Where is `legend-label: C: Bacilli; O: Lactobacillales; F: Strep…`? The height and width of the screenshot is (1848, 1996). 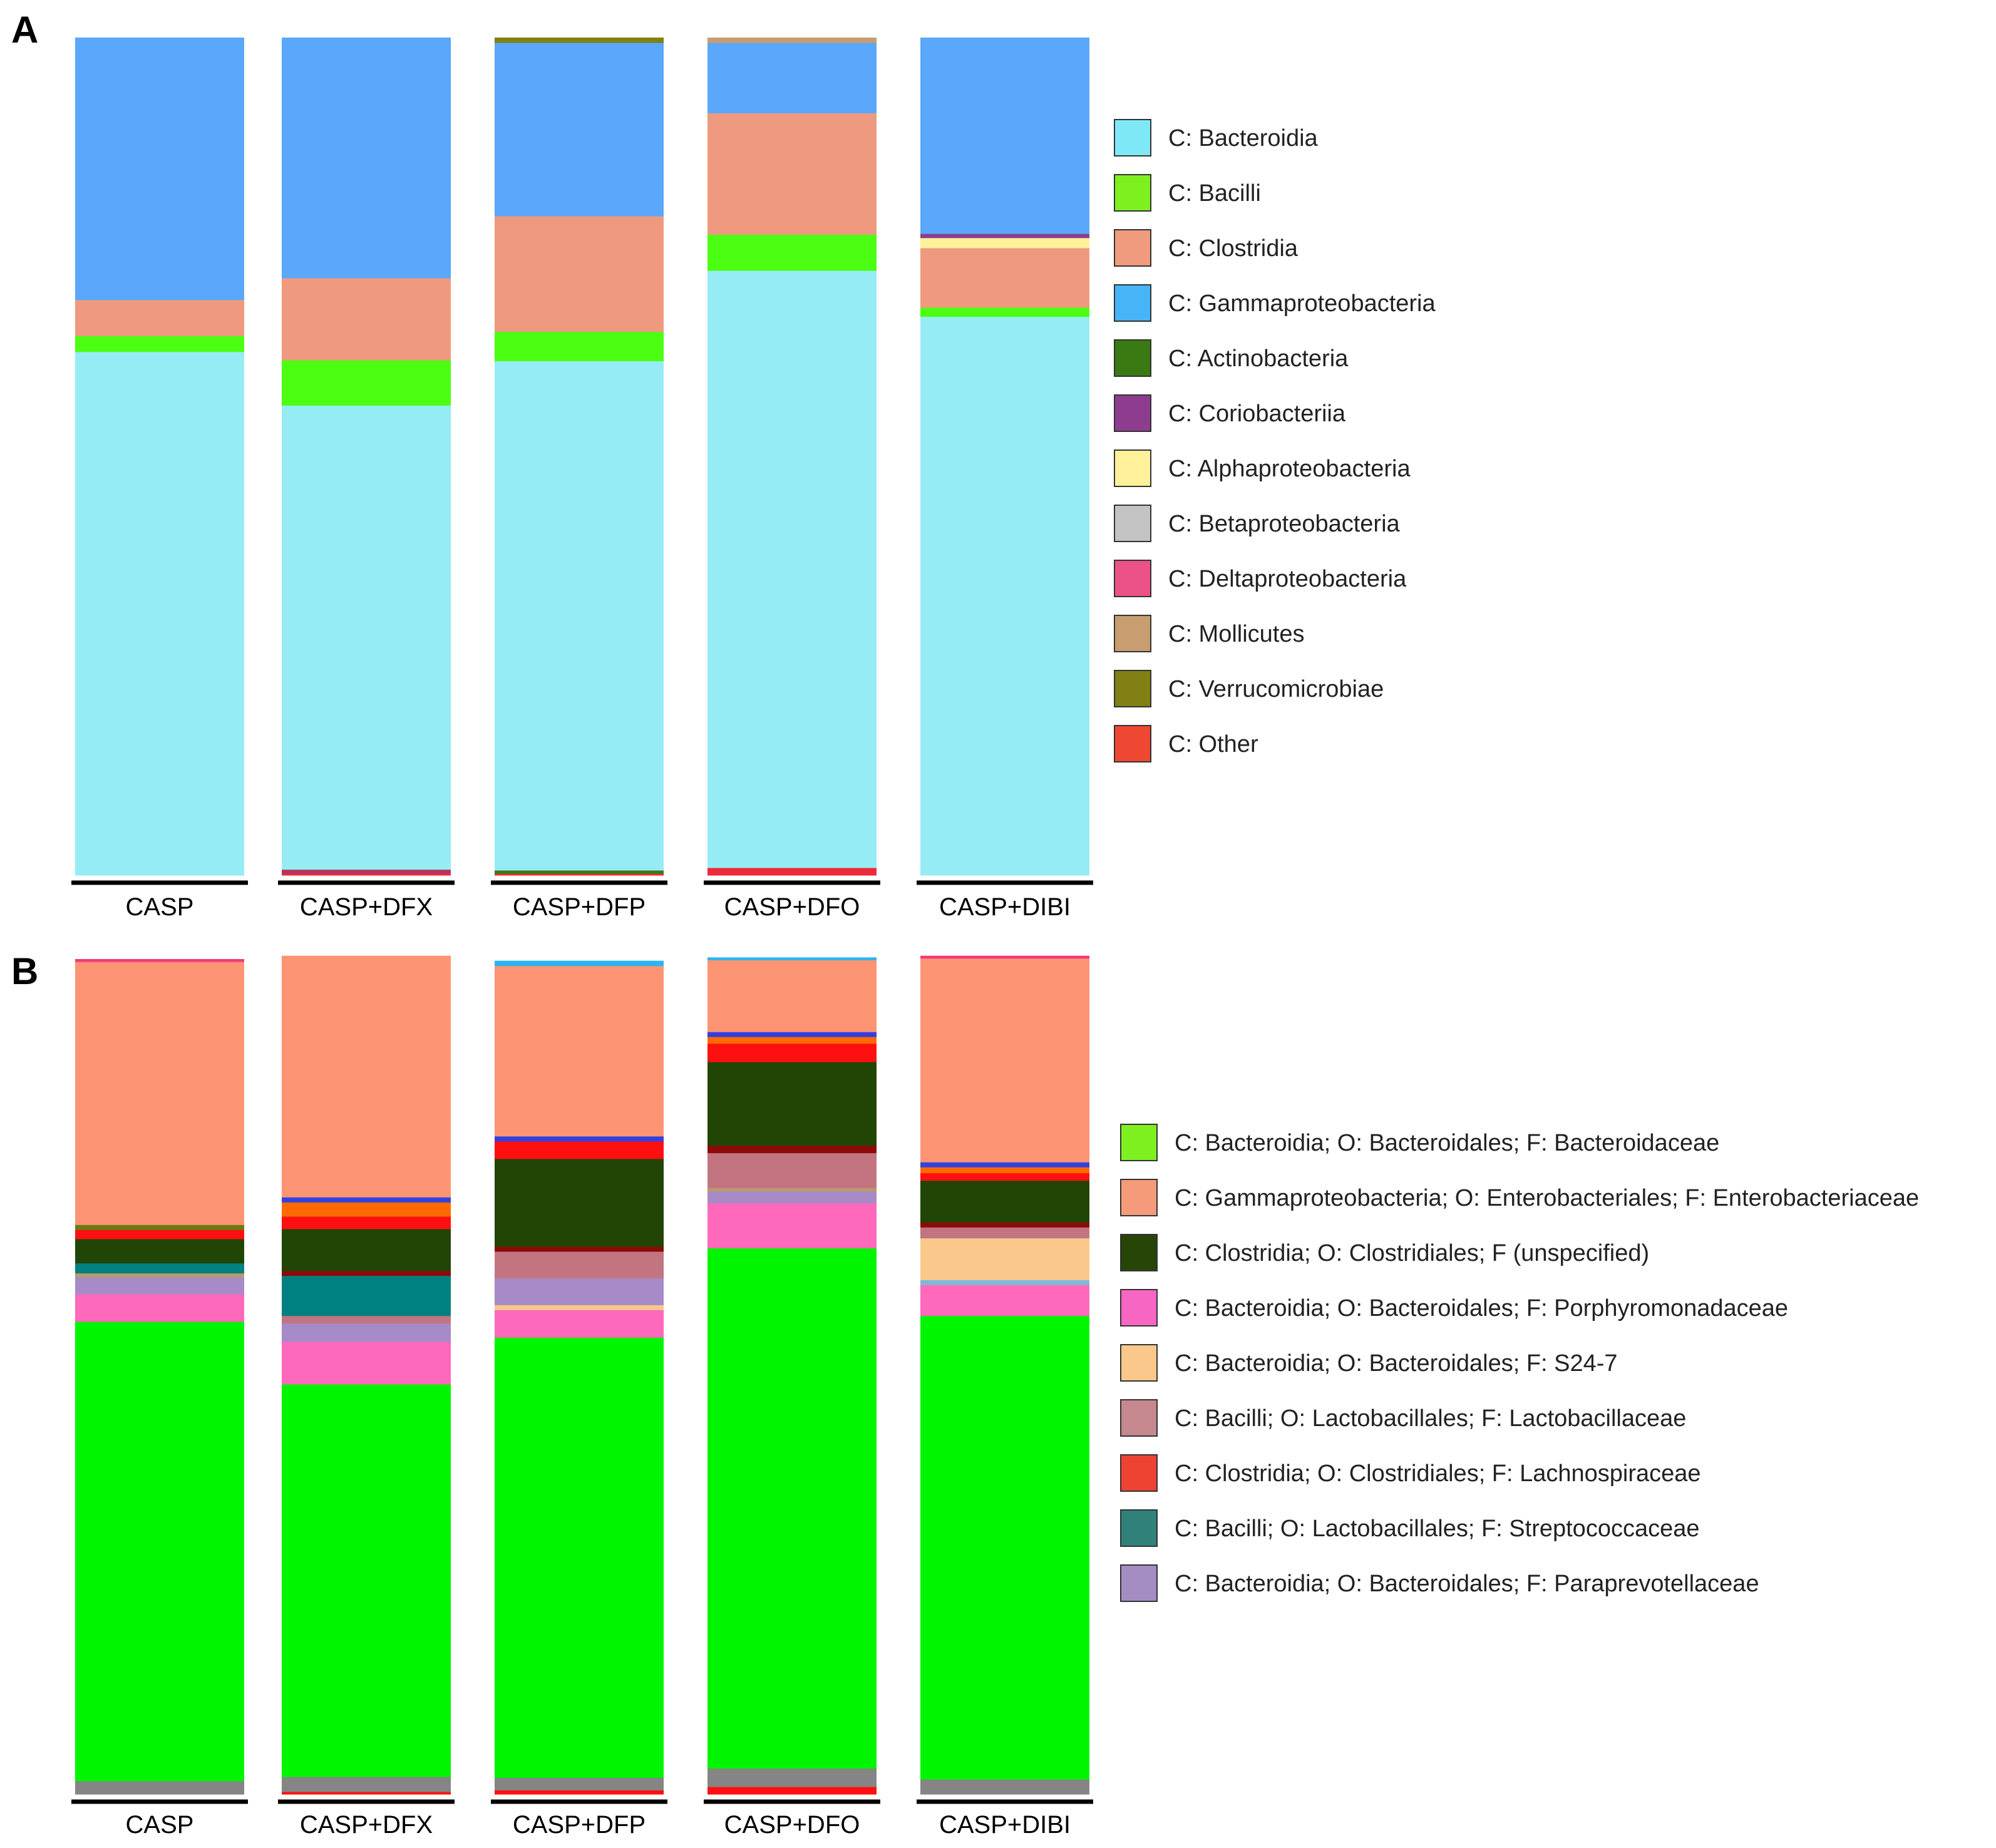
legend-label: C: Bacilli; O: Lactobacillales; F: Strep… is located at coordinates (1437, 1529).